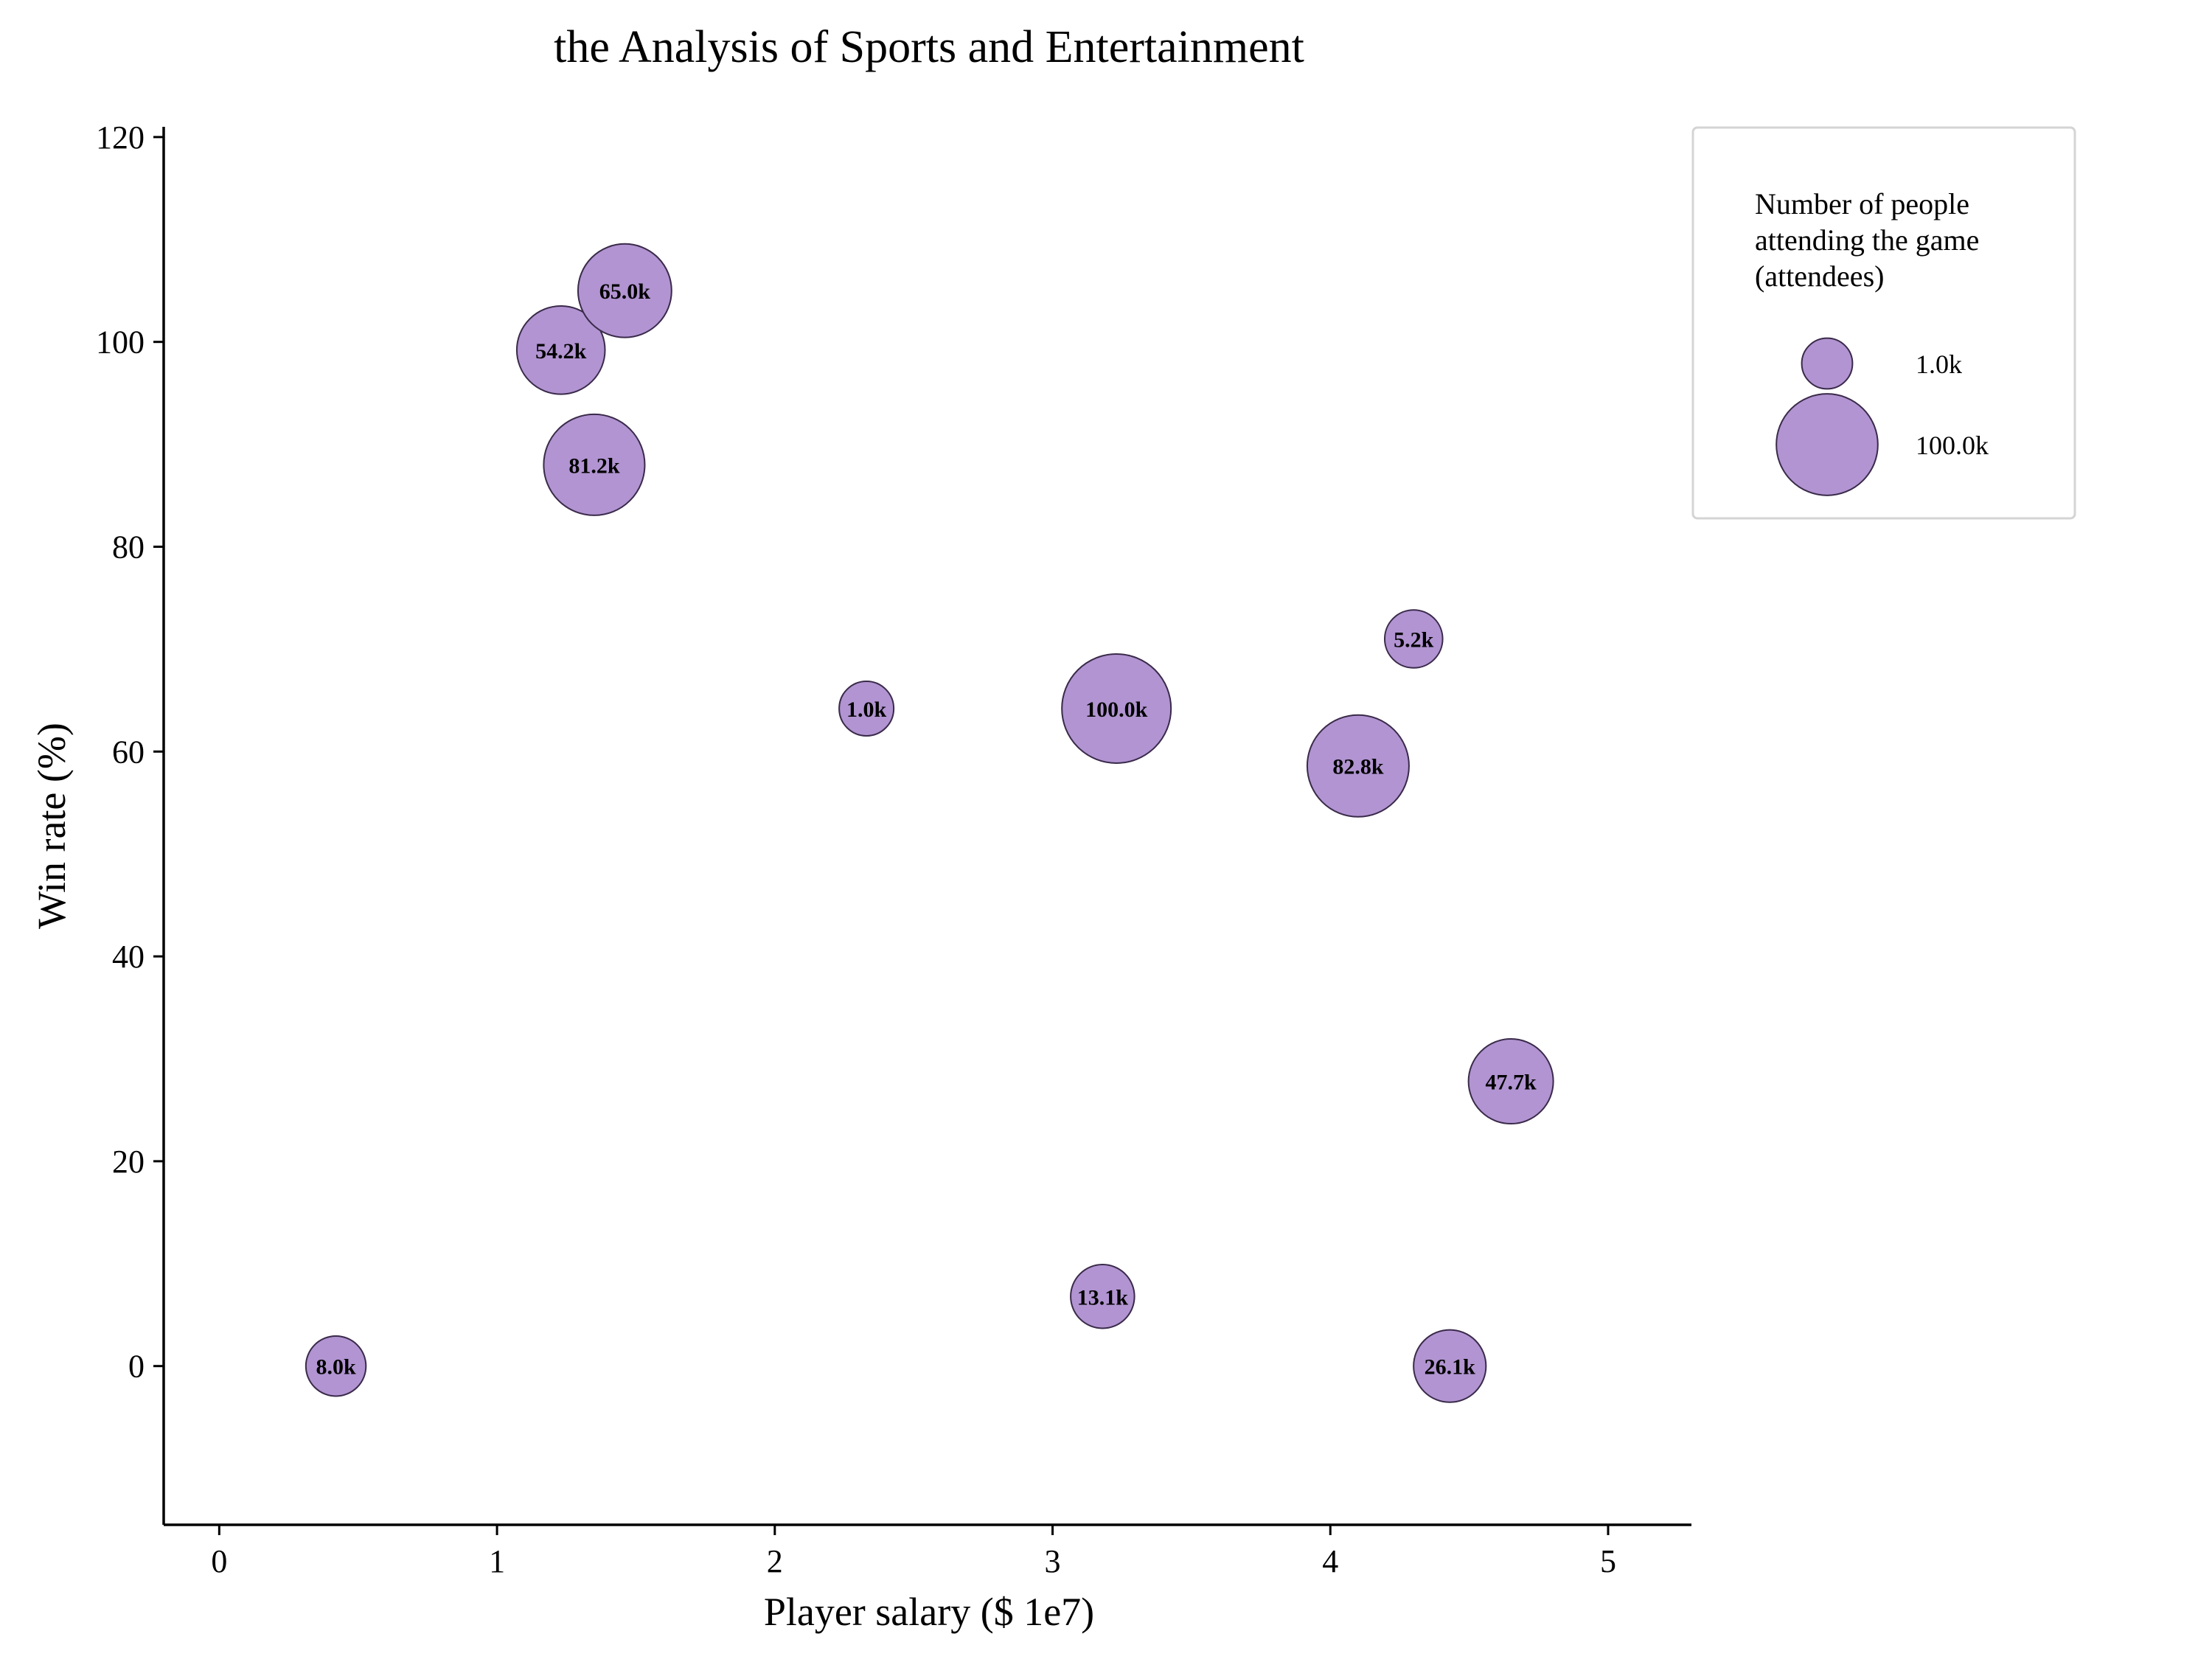  I want to click on x-axis-label: Player salary ($ 1e7), so click(929, 1612).